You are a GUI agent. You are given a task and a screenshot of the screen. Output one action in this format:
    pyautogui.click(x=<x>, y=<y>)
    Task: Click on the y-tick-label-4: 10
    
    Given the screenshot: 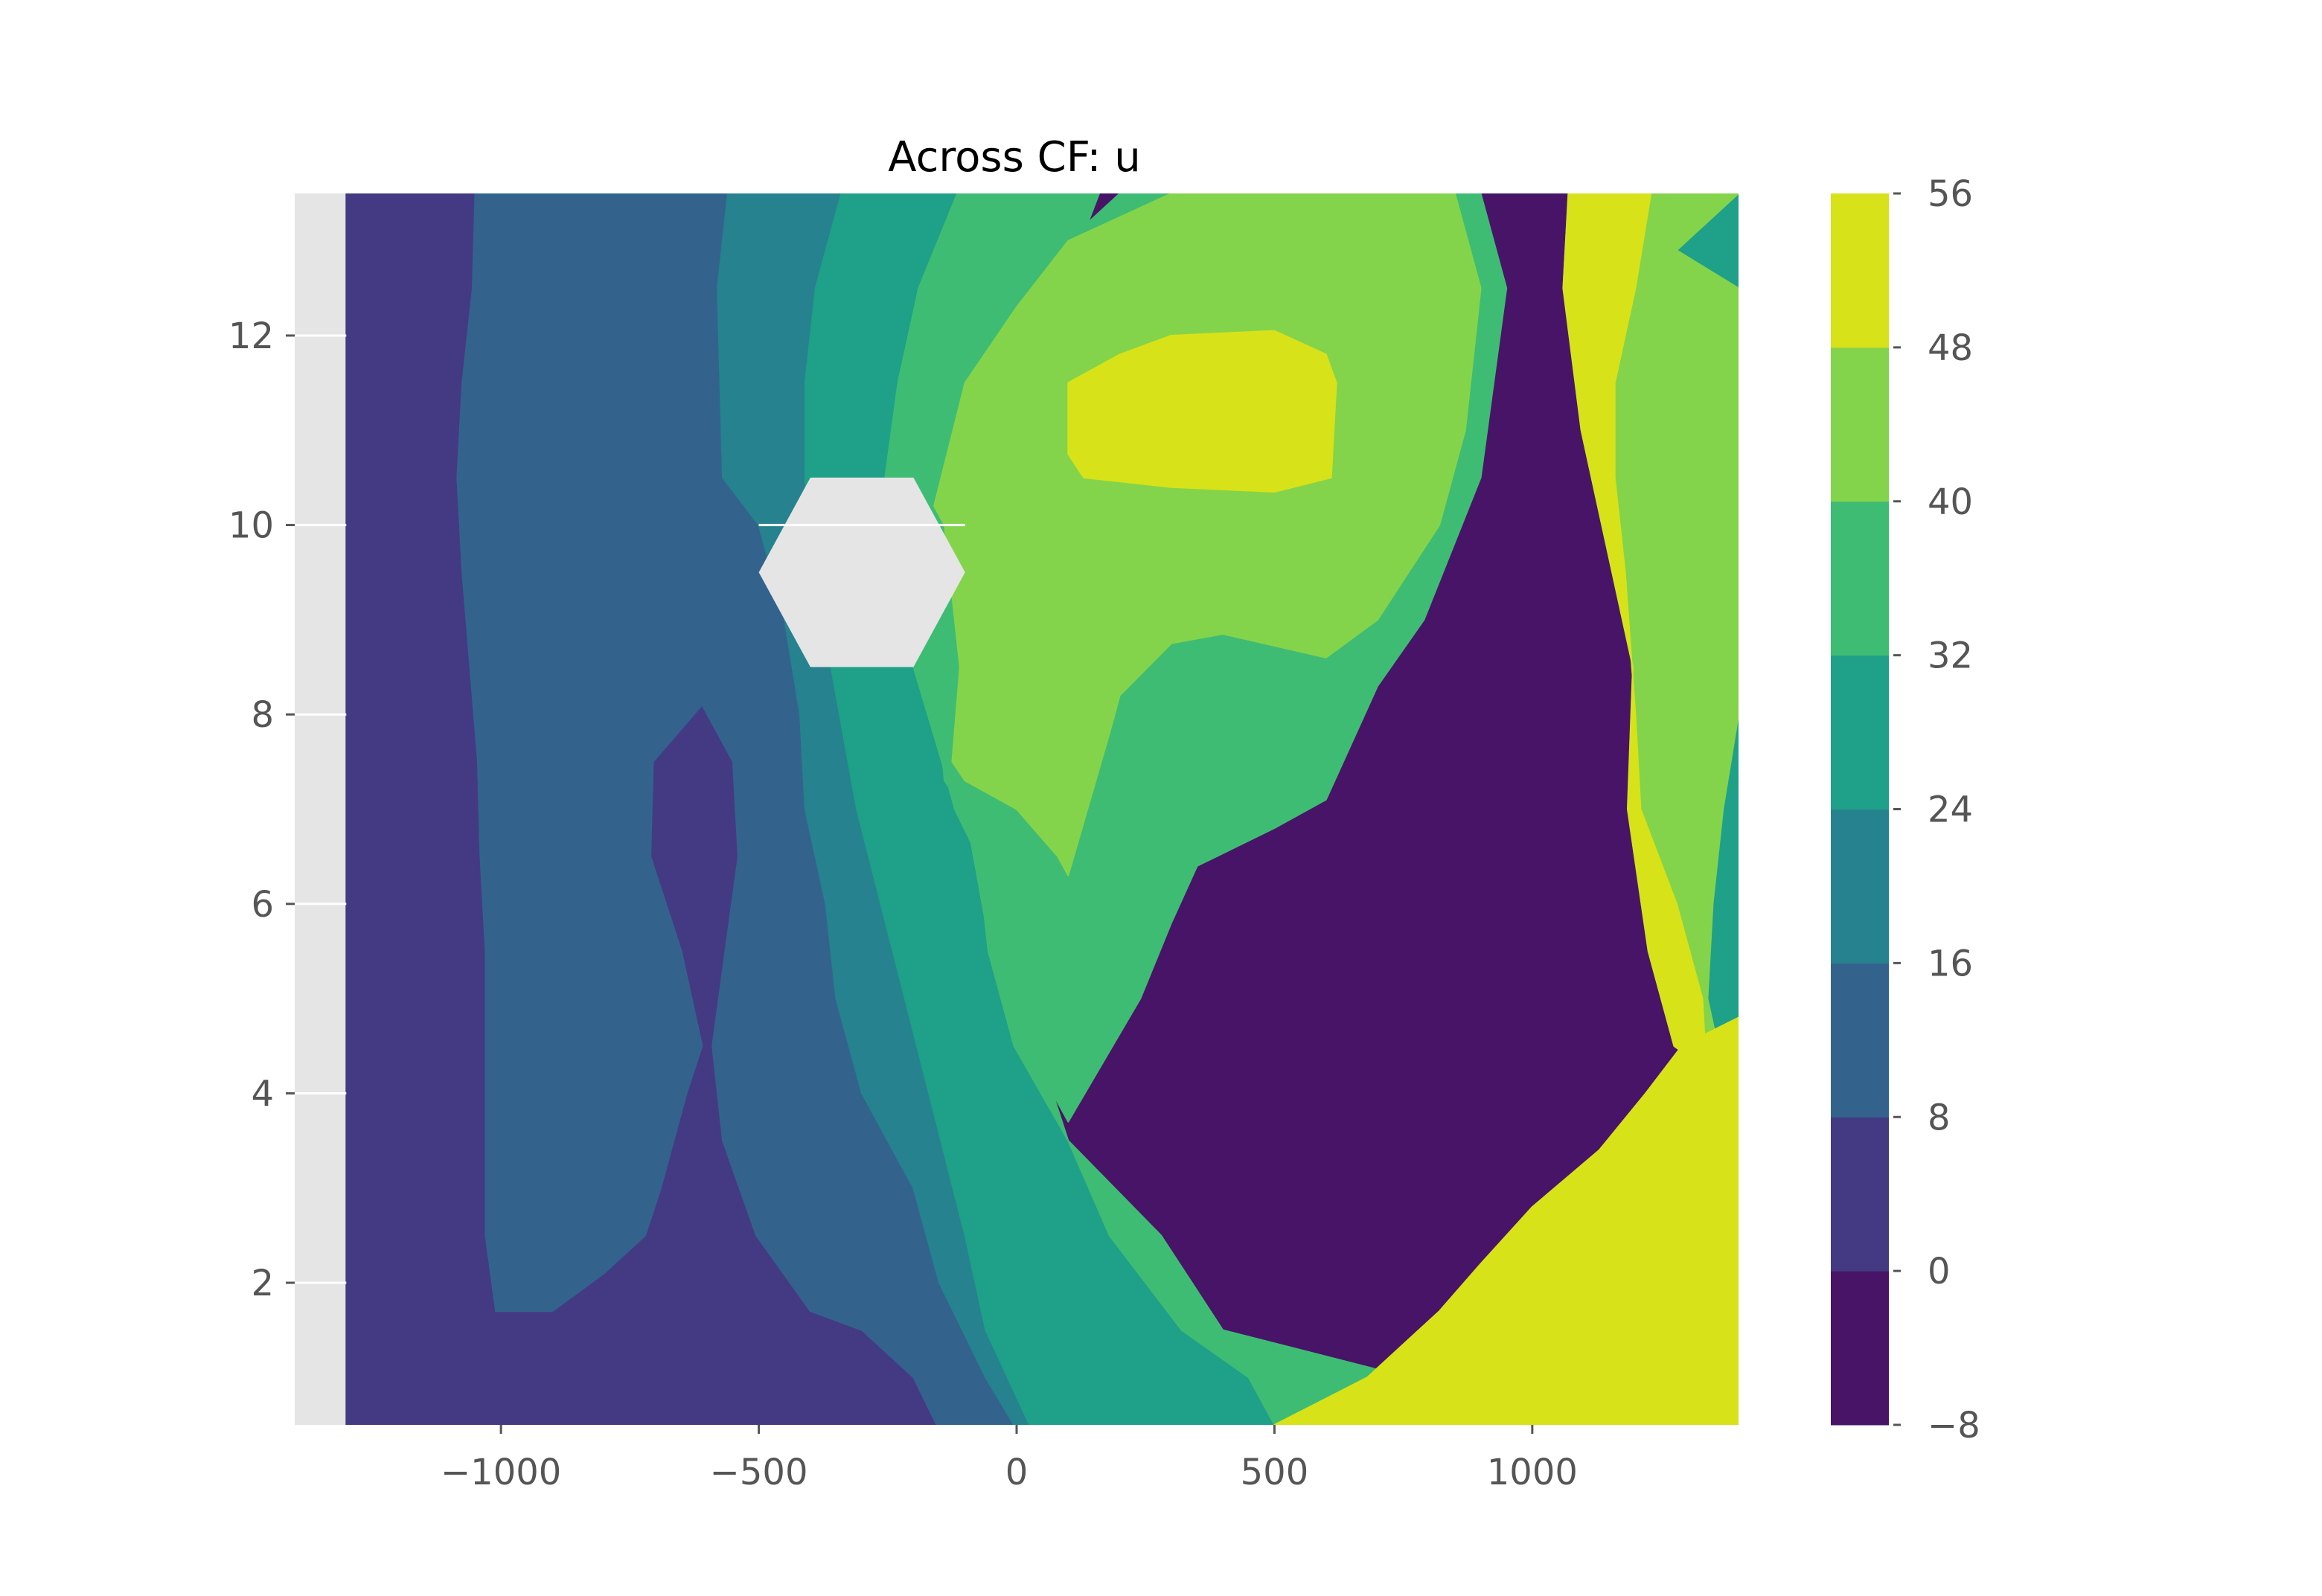 What is the action you would take?
    pyautogui.click(x=251, y=526)
    